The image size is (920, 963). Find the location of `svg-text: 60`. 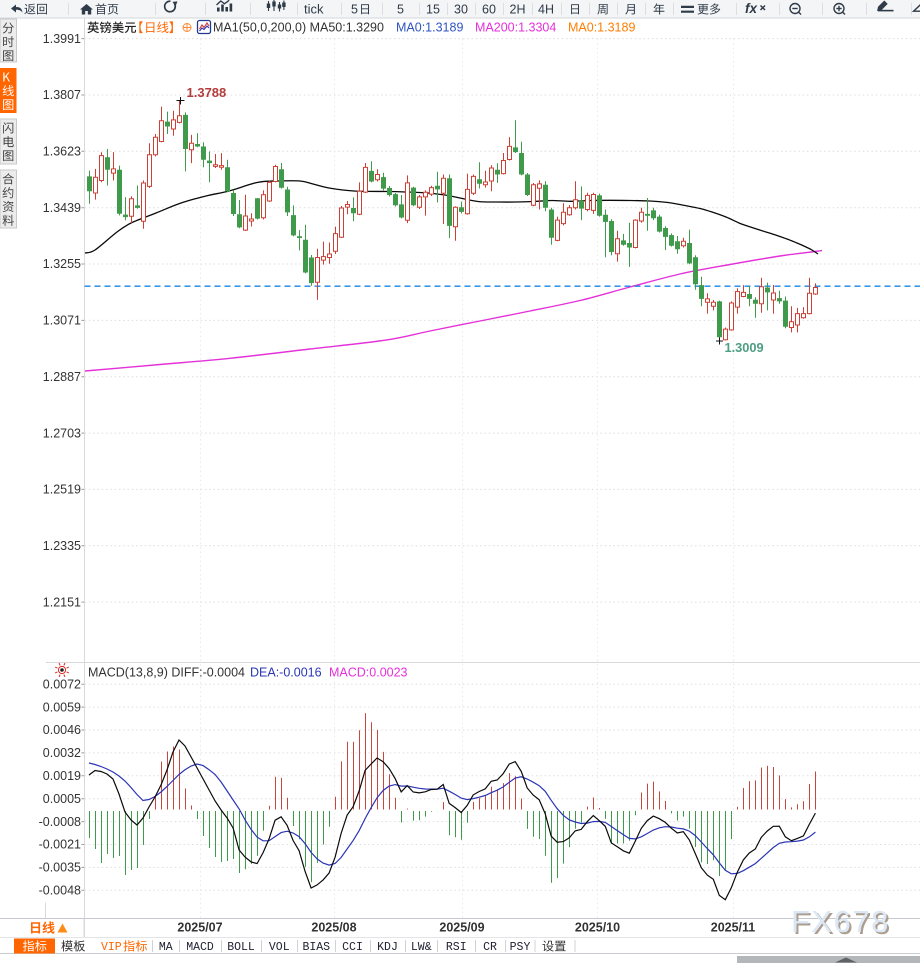

svg-text: 60 is located at coordinates (489, 10).